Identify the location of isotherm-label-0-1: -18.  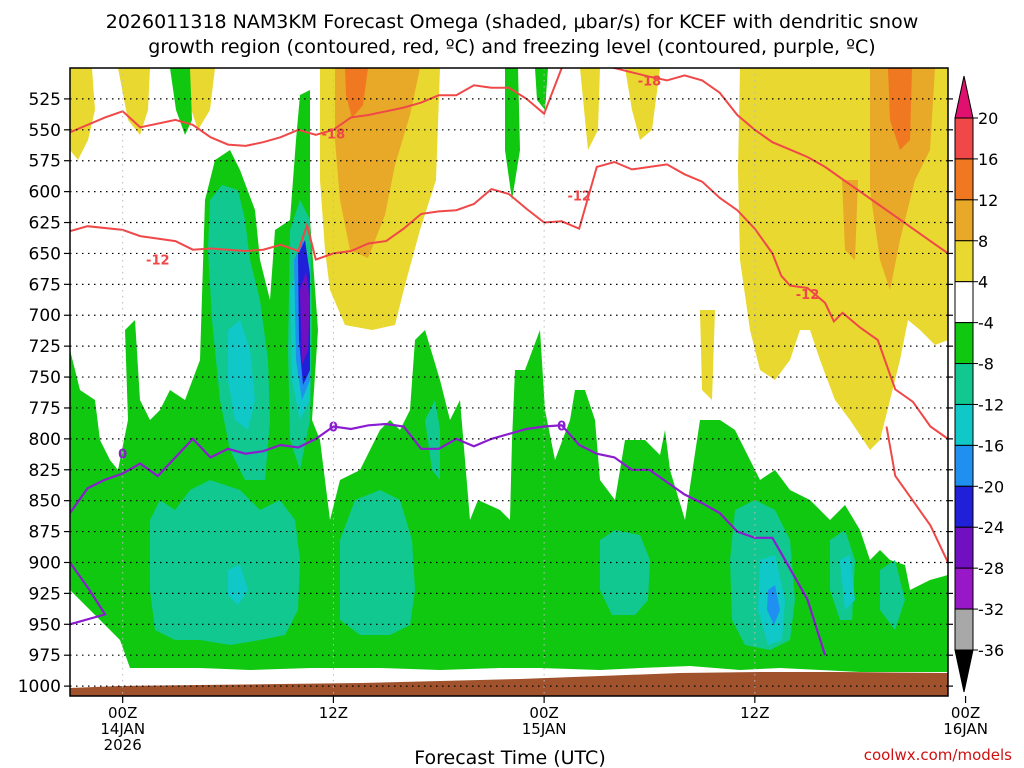
(650, 81).